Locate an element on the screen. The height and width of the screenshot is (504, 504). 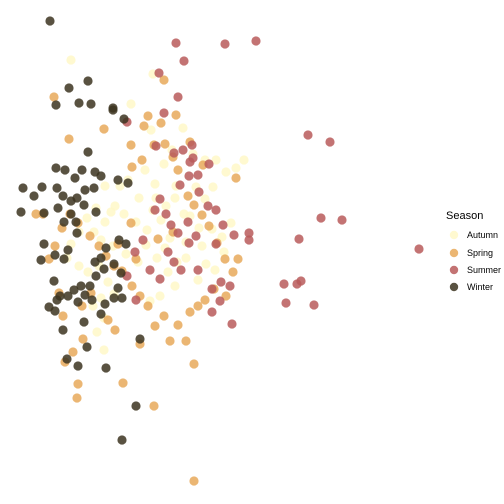
legend-item-winter: Winter is located at coordinates (471, 287).